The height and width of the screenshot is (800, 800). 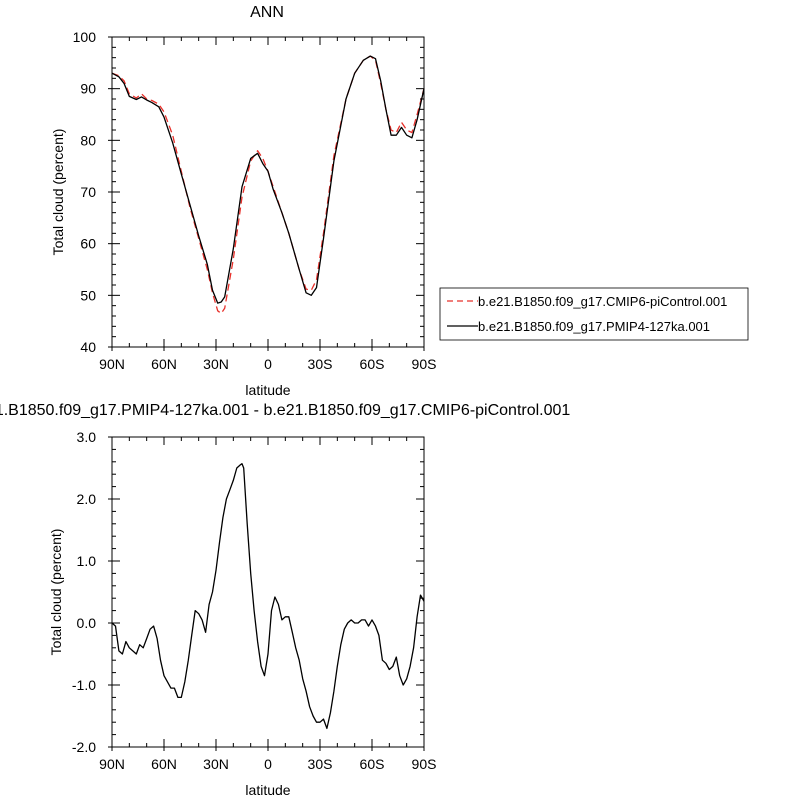 What do you see at coordinates (87, 437) in the screenshot?
I see `y-tick-label: 3.0` at bounding box center [87, 437].